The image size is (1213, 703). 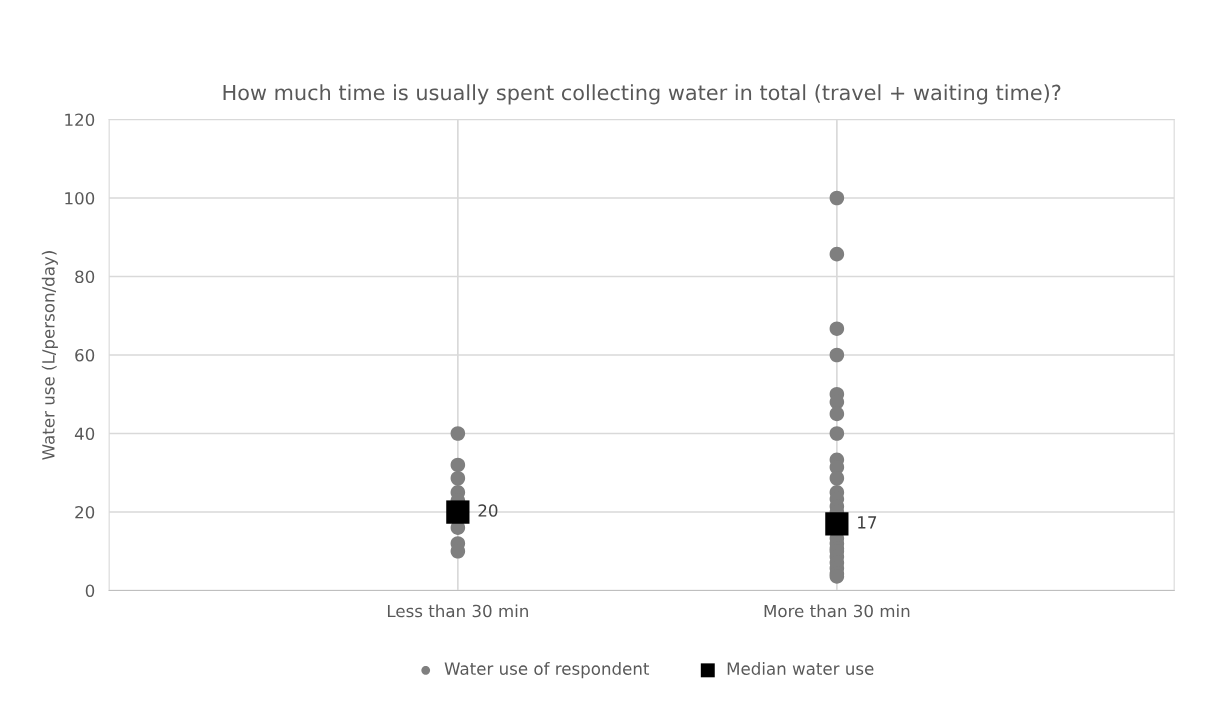 I want to click on chart-title: How much time is usually spent collecting water in total (travel + waiting time)?, so click(x=642, y=94).